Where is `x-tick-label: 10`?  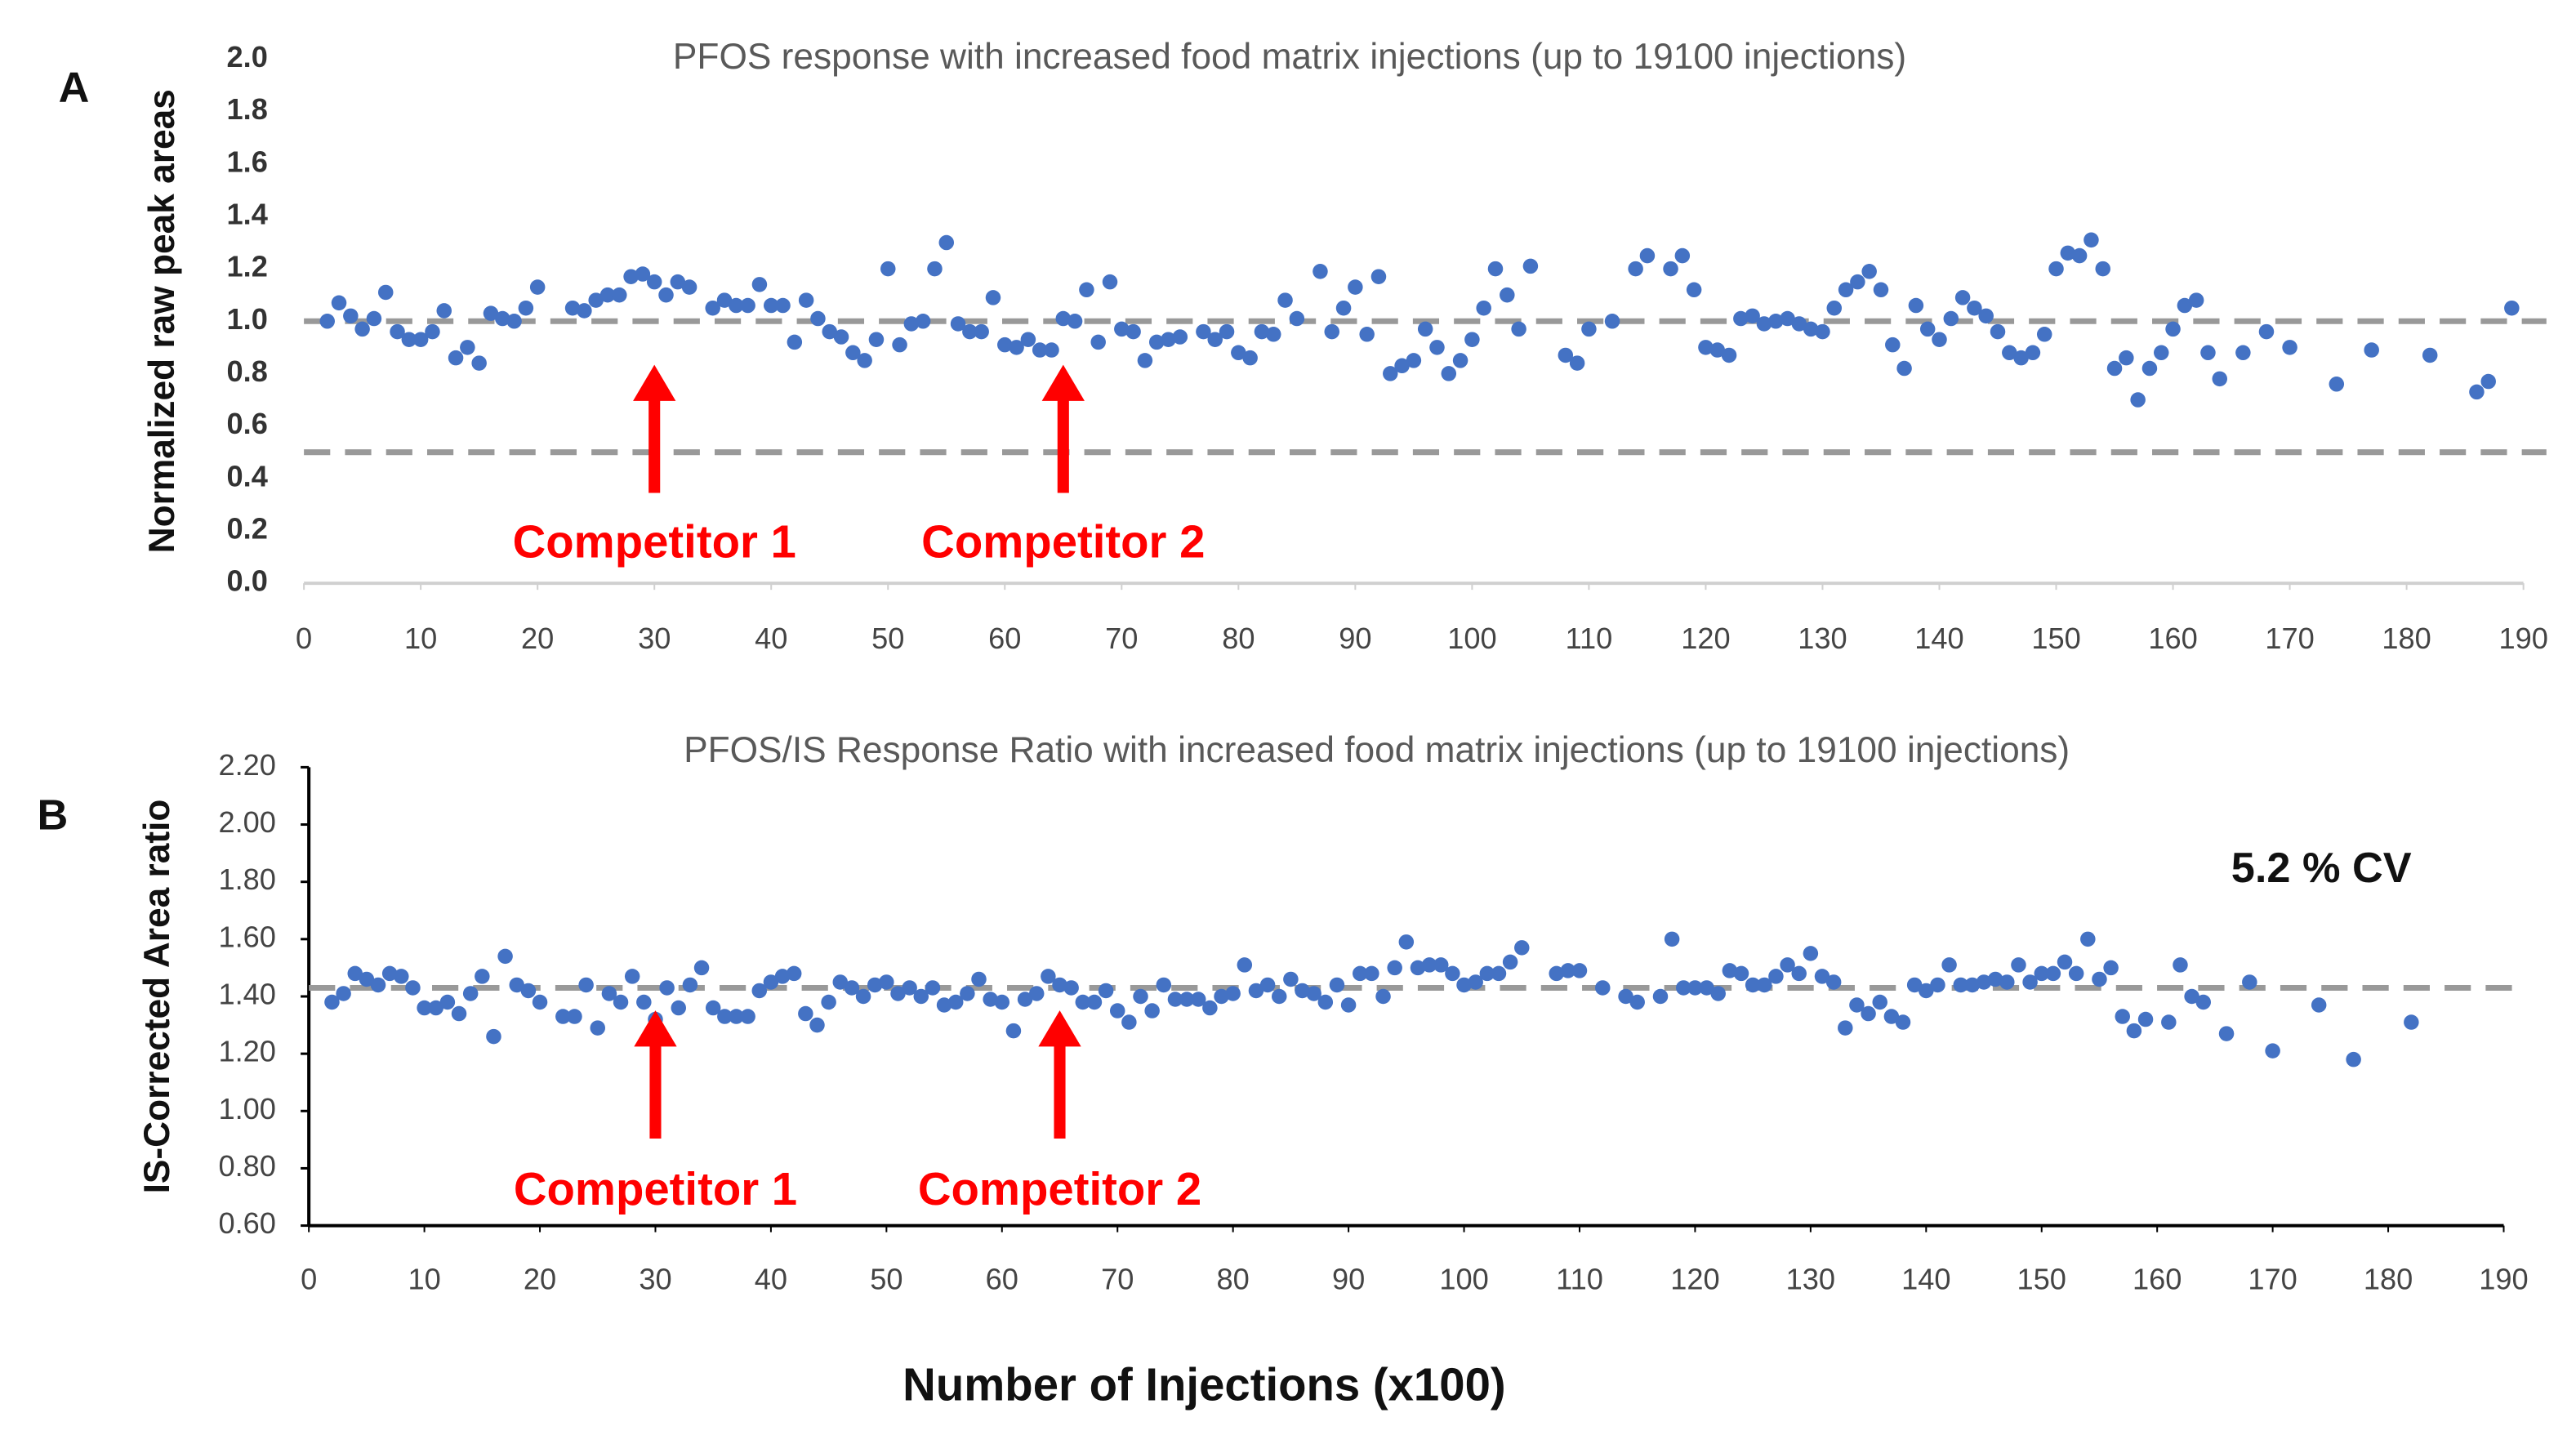
x-tick-label: 10 is located at coordinates (420, 638).